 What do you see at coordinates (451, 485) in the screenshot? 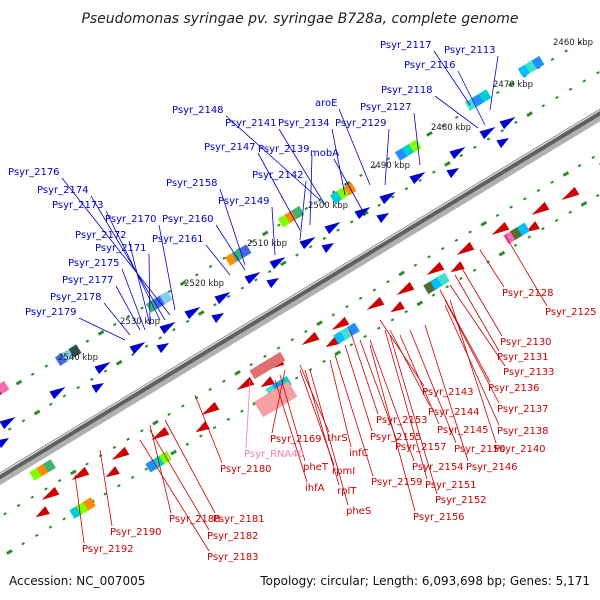
I see `gene-label-reverse: Psyr_2151` at bounding box center [451, 485].